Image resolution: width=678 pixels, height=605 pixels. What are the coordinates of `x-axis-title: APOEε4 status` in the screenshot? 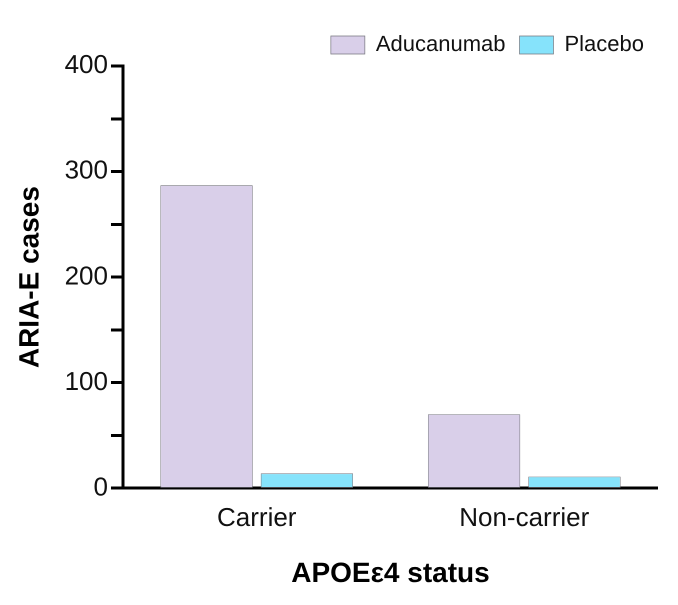 It's located at (390, 572).